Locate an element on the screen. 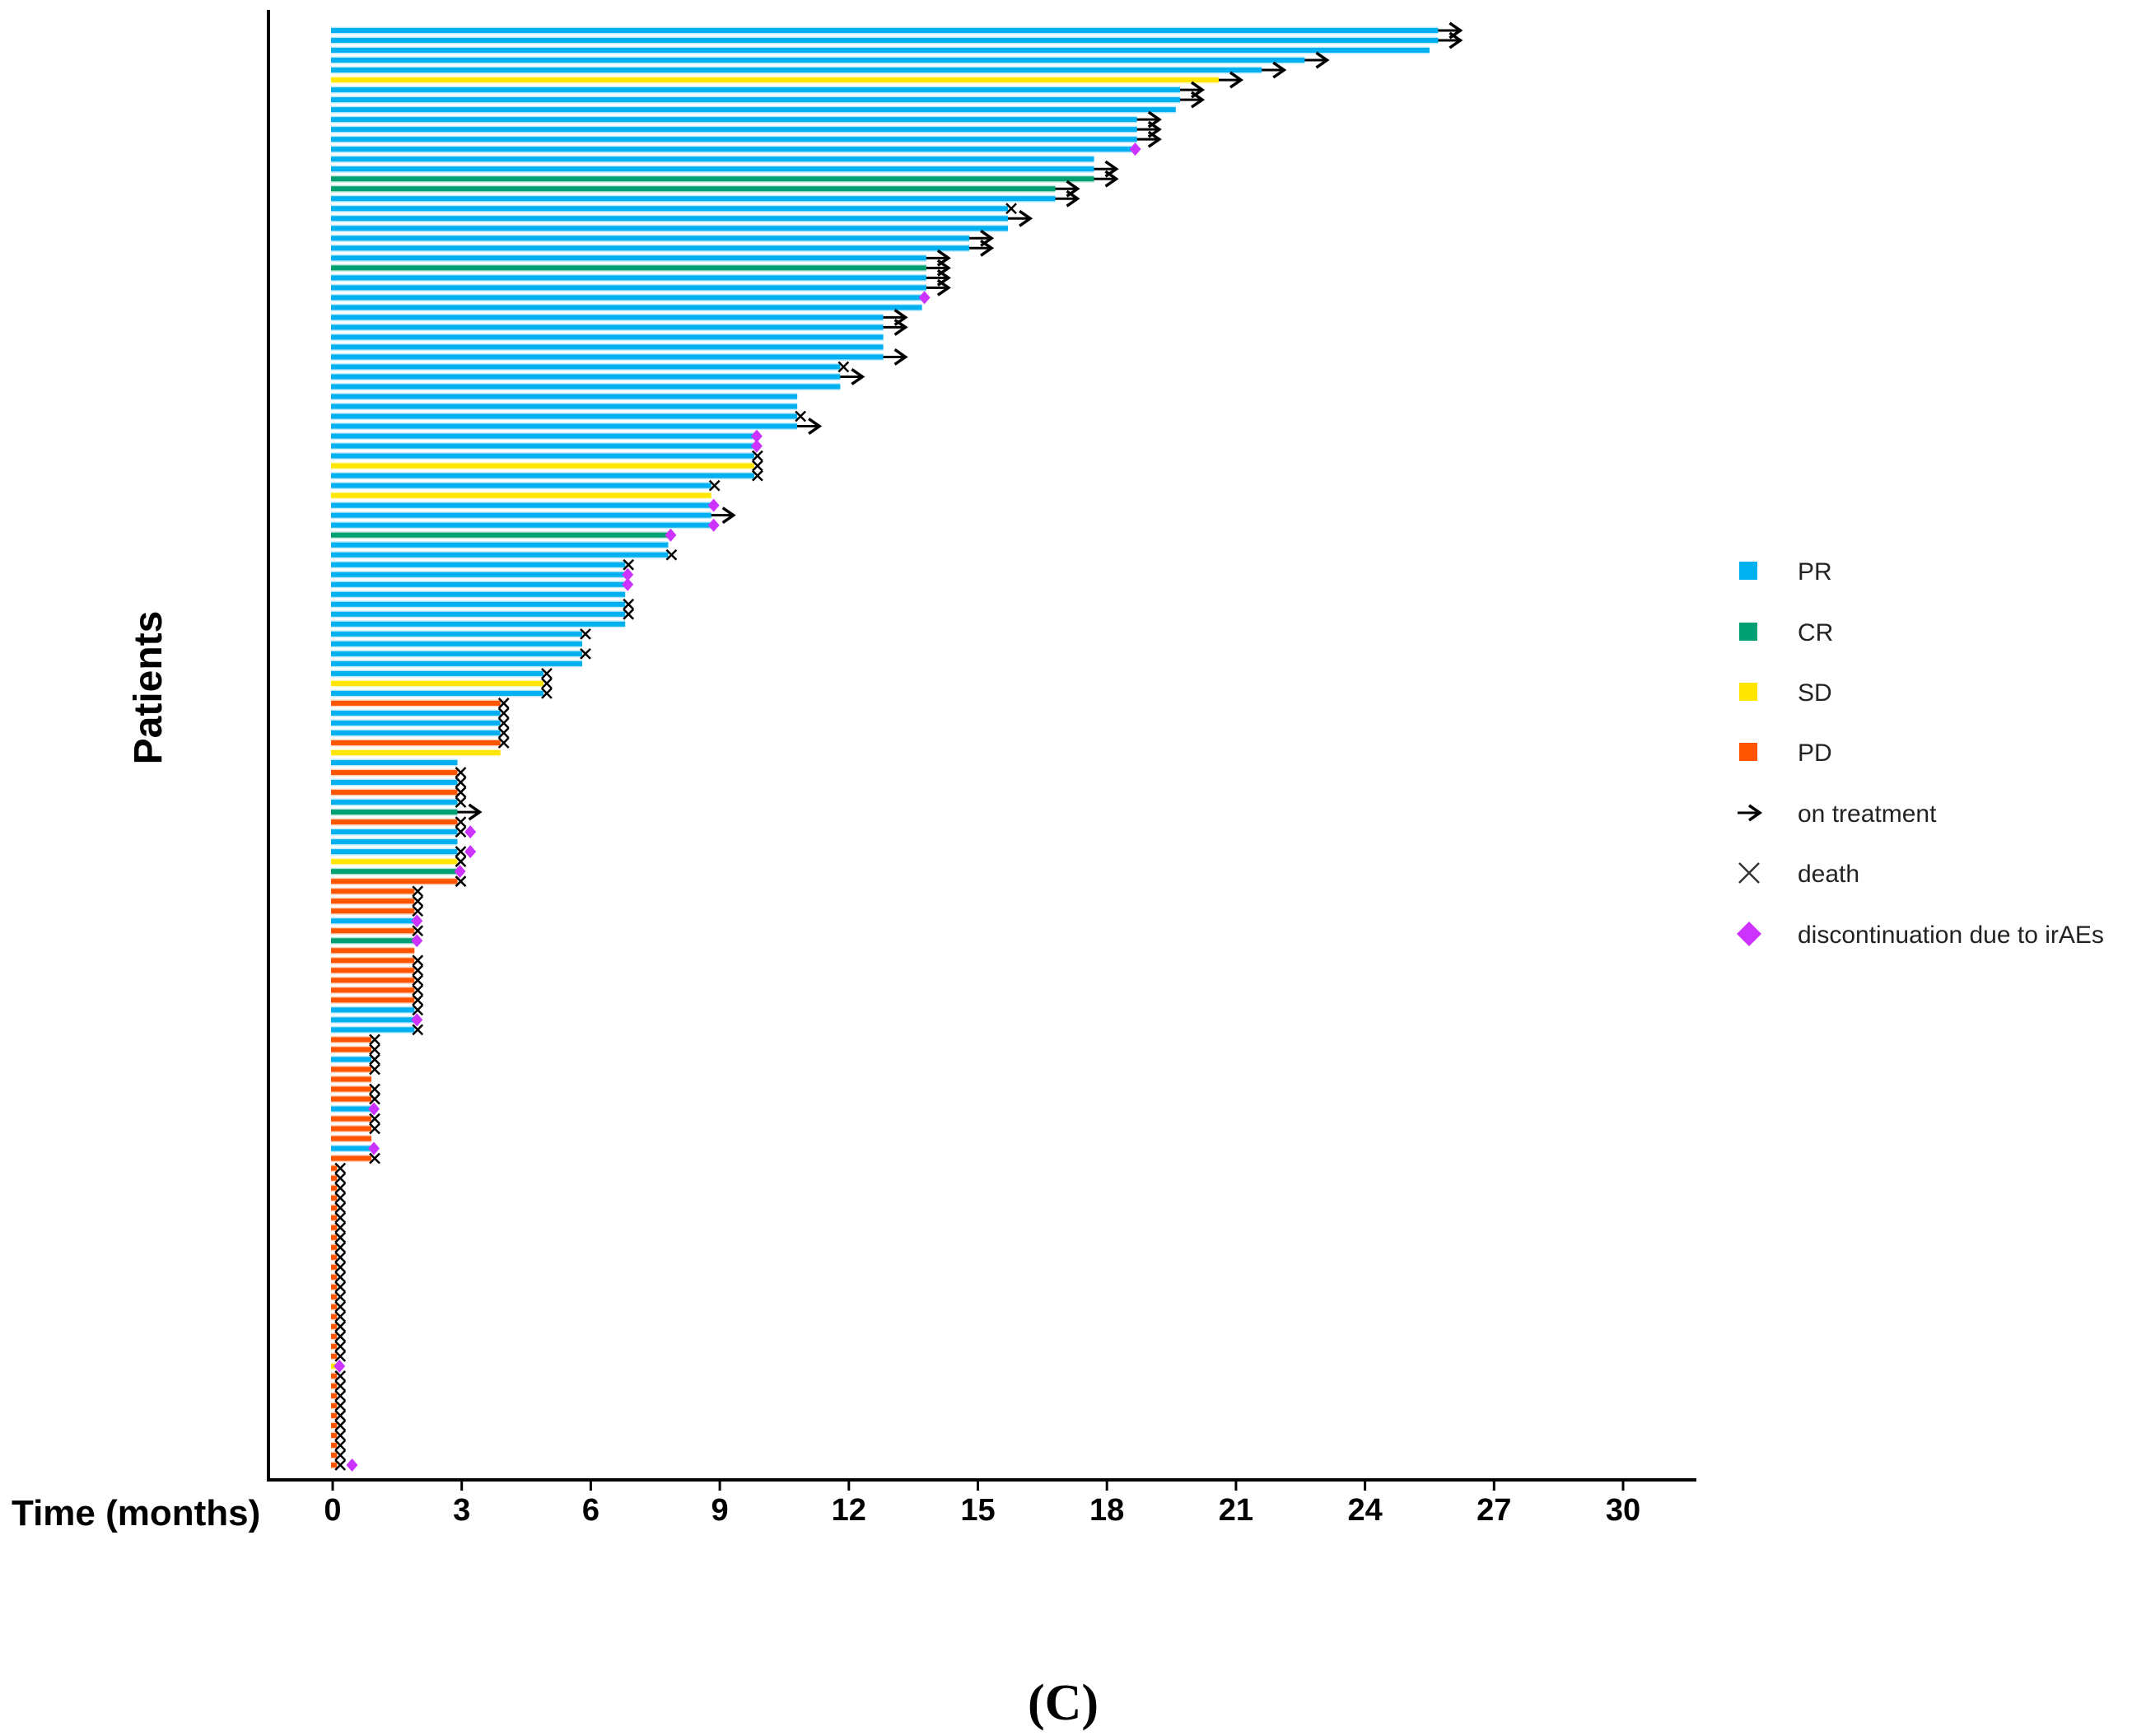 The width and height of the screenshot is (2146, 1736). legend-label: discontinuation due to irAEs is located at coordinates (1951, 935).